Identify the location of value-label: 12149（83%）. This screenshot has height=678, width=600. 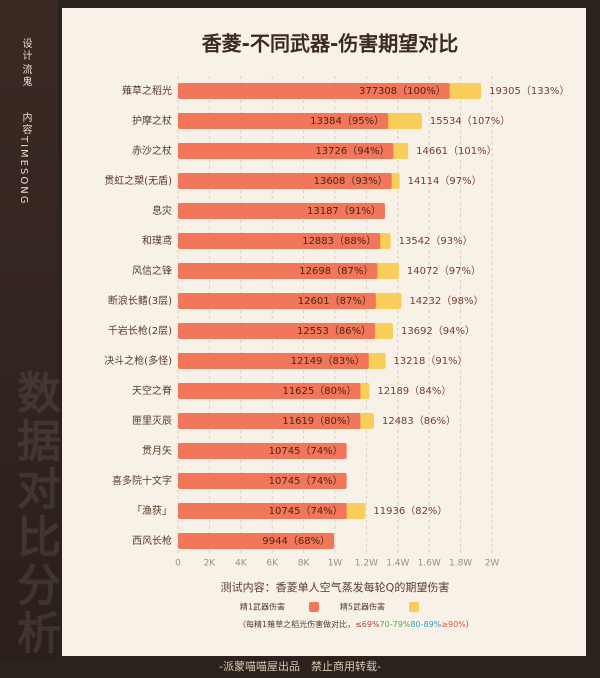
(328, 361).